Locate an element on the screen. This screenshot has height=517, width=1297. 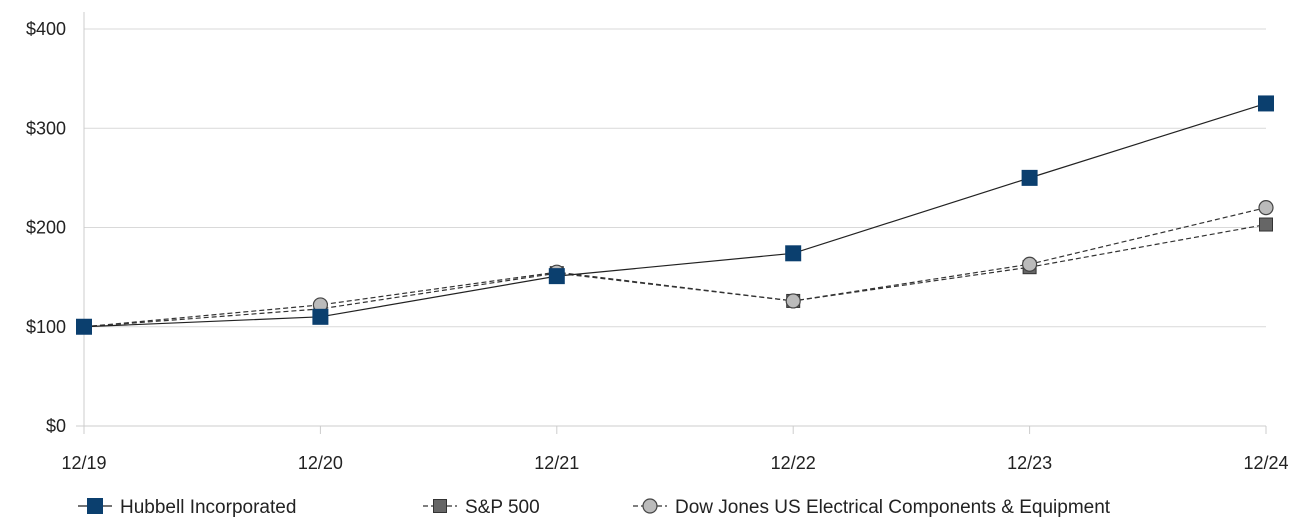
y-tick-label: $300 is located at coordinates (46, 128).